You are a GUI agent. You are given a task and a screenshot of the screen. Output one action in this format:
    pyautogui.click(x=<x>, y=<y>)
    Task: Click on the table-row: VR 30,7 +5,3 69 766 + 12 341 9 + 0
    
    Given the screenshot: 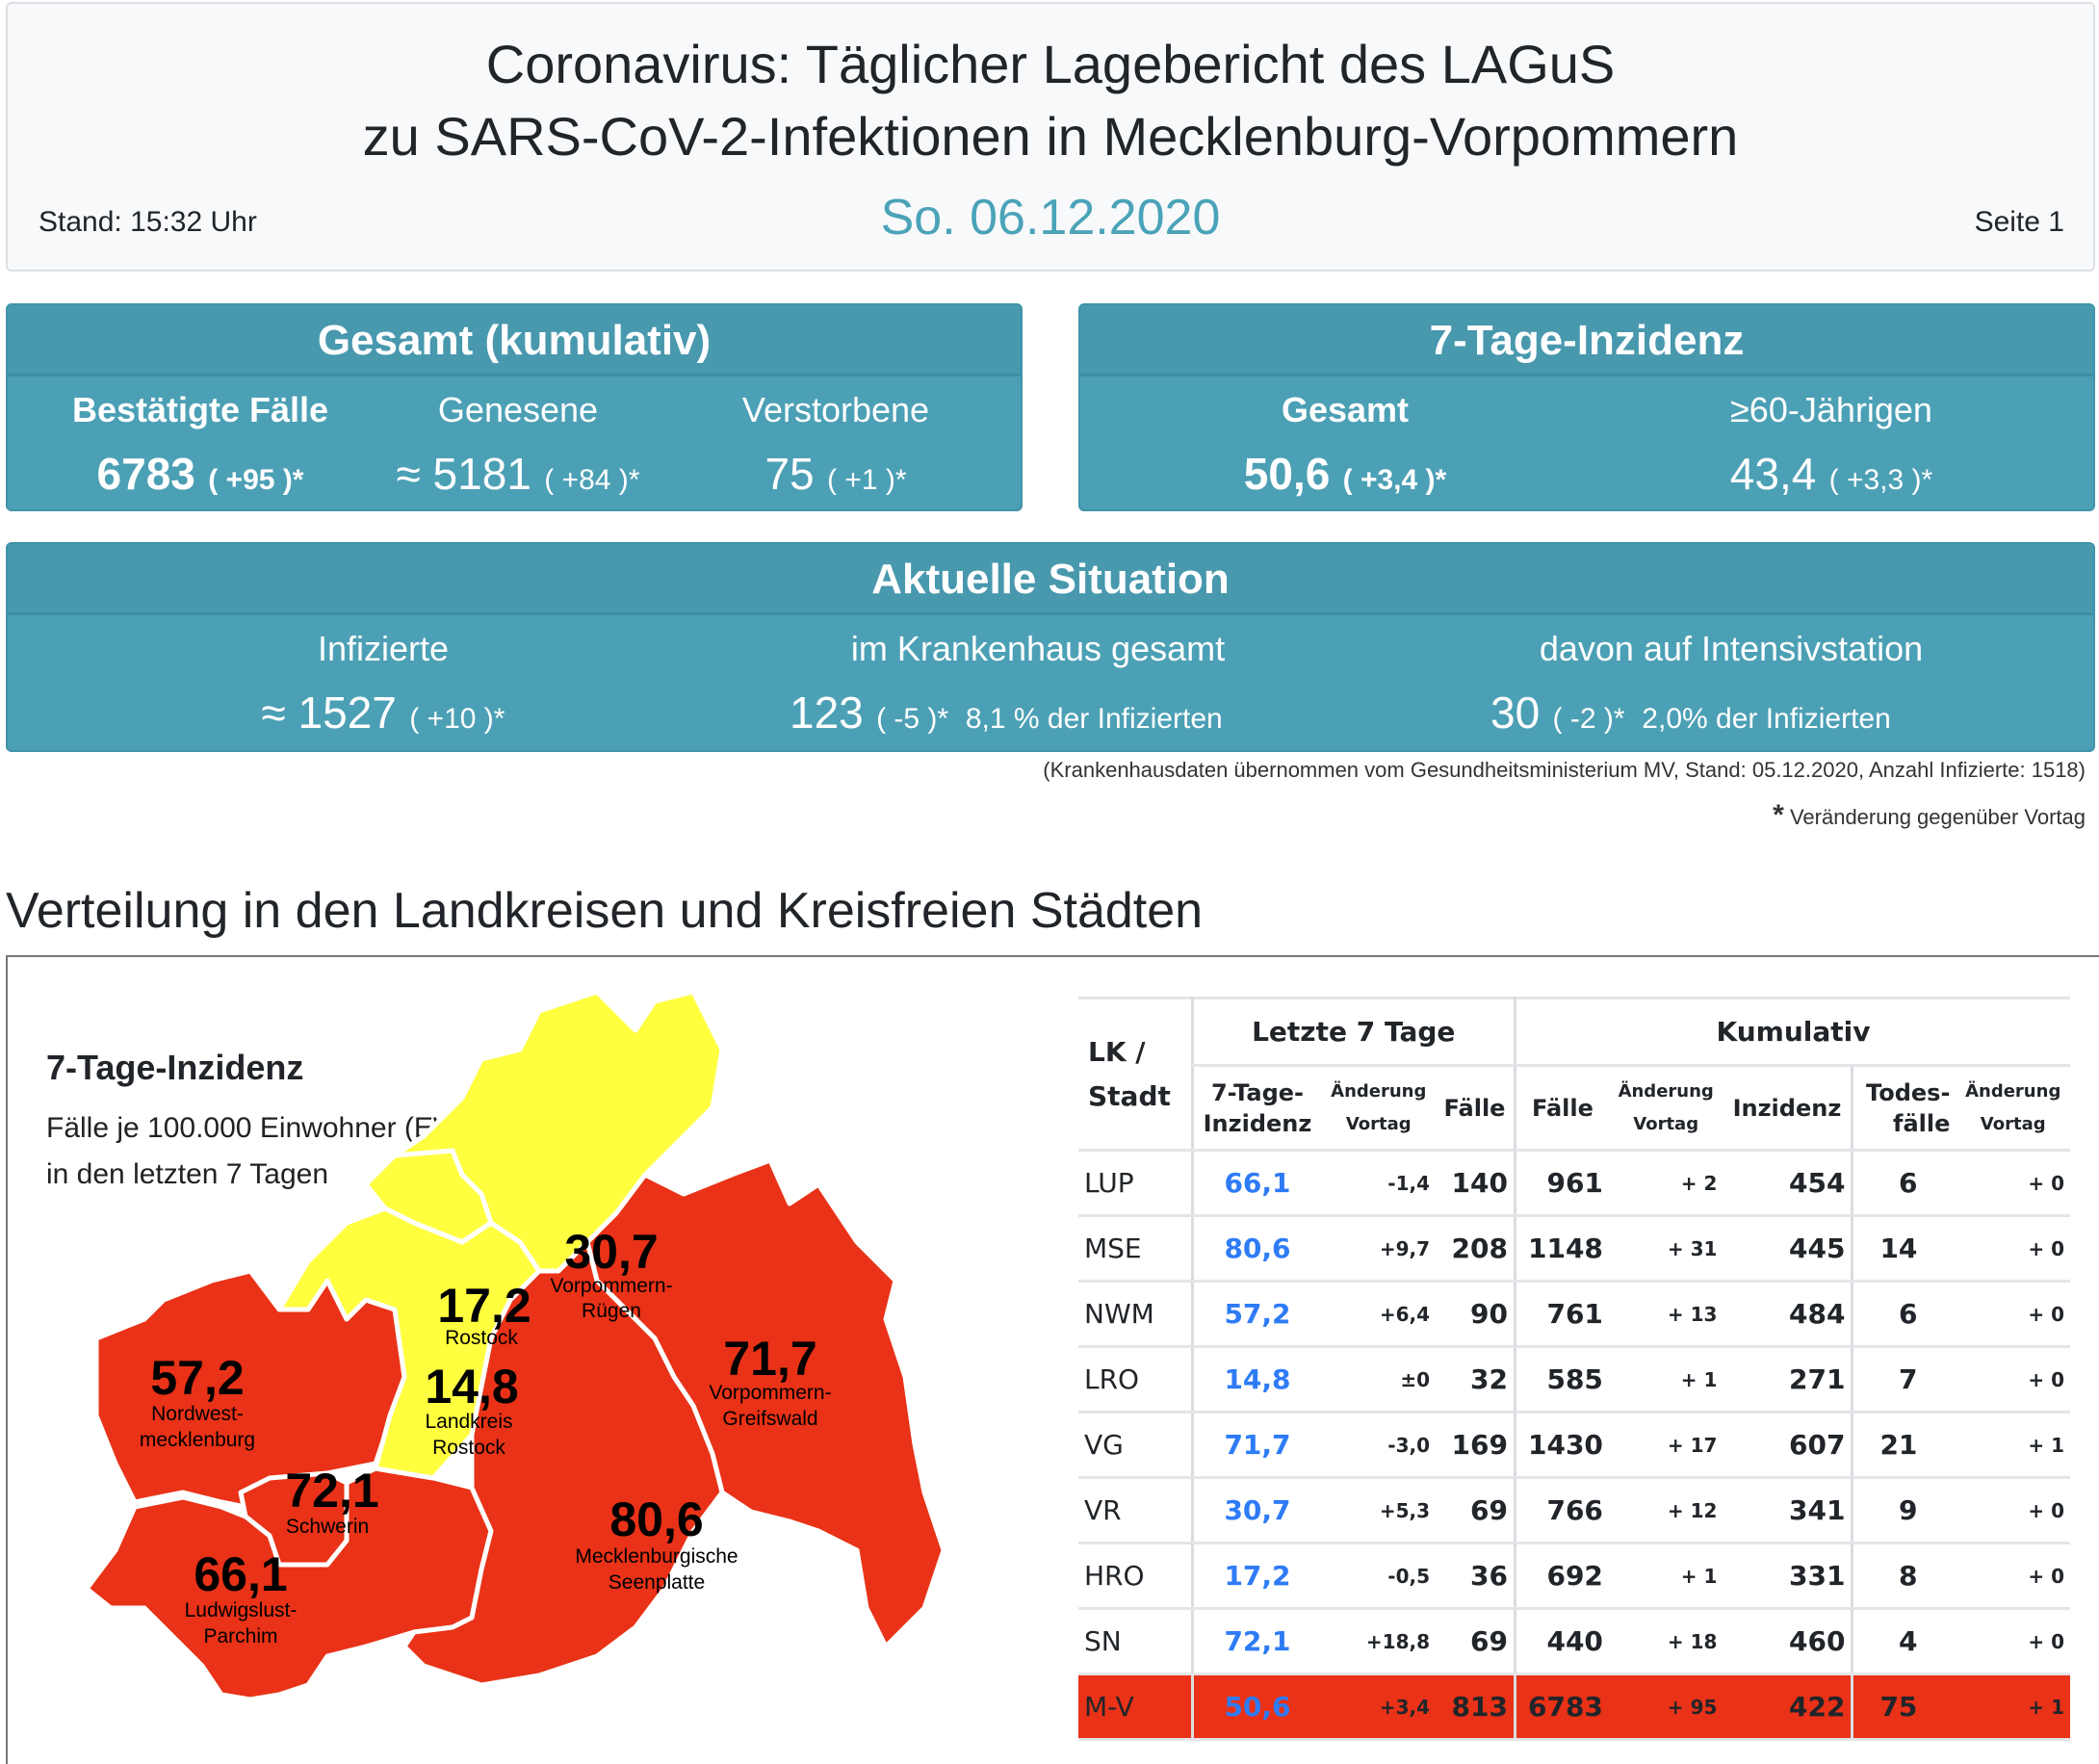 What is the action you would take?
    pyautogui.click(x=1574, y=1510)
    